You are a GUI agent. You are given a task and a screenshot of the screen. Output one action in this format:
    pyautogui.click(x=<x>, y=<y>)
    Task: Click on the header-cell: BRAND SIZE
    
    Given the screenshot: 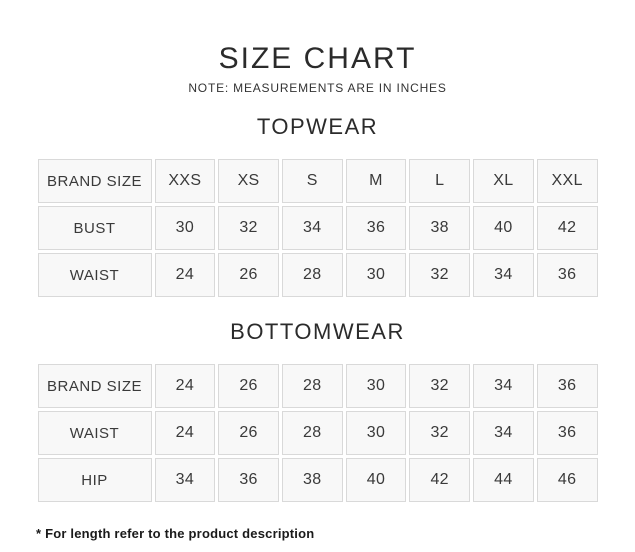 What is the action you would take?
    pyautogui.click(x=94, y=181)
    